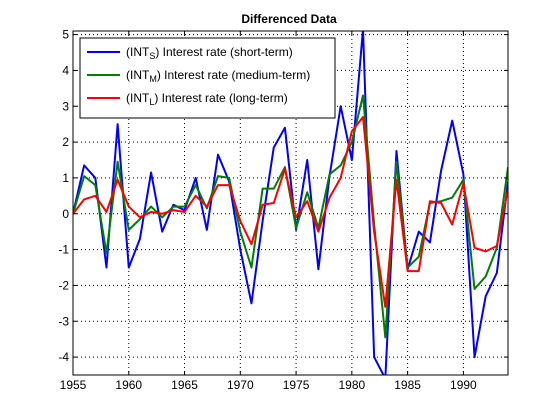 This screenshot has height=420, width=560. Describe the element at coordinates (63, 285) in the screenshot. I see `y-tick-label: -2` at that location.